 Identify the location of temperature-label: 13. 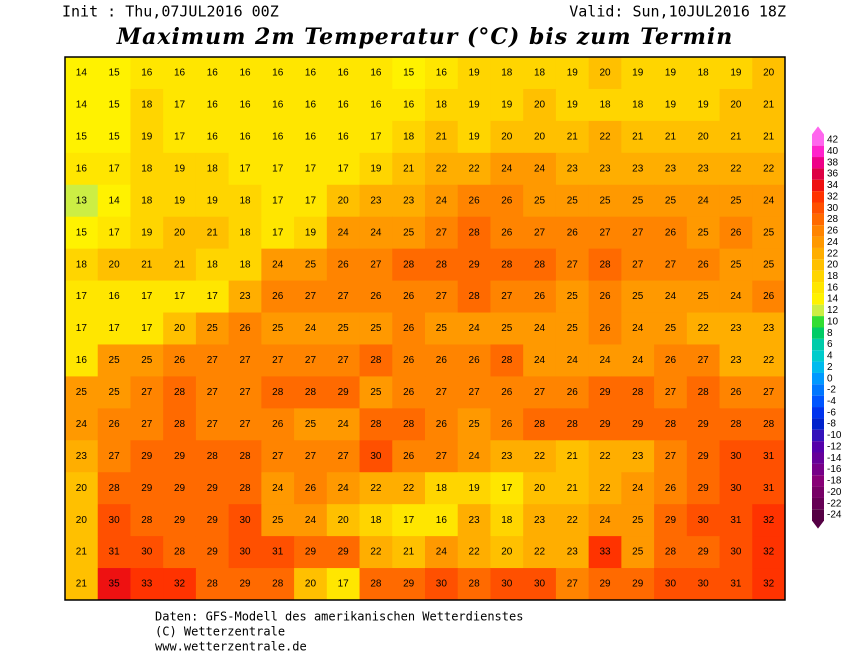
(82, 200).